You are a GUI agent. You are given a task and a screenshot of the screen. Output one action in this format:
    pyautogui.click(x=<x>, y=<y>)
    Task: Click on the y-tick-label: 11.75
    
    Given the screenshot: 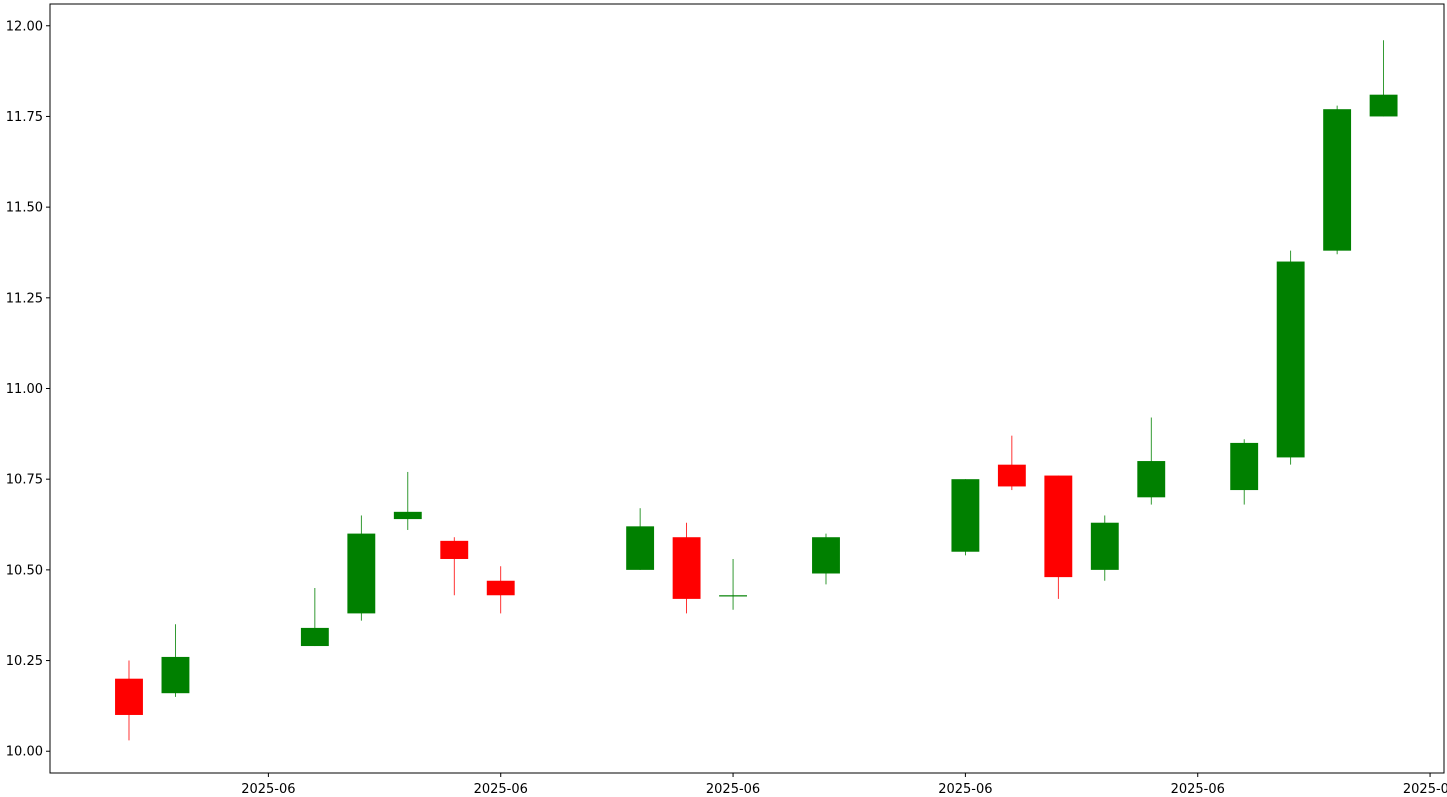 What is the action you would take?
    pyautogui.click(x=24, y=117)
    